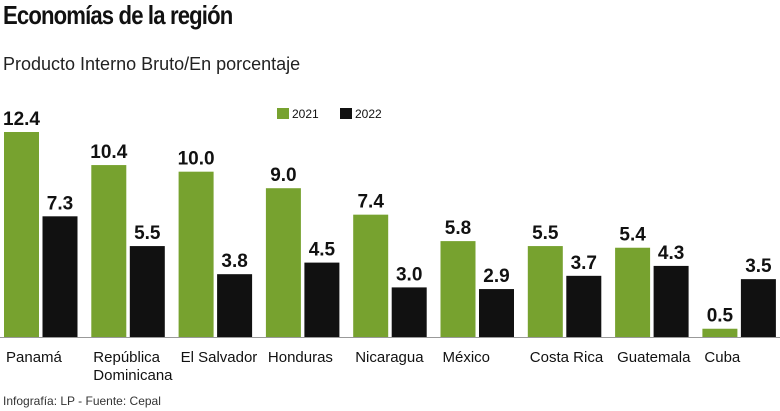 This screenshot has height=411, width=780. Describe the element at coordinates (654, 357) in the screenshot. I see `category-label: Guatemala` at that location.